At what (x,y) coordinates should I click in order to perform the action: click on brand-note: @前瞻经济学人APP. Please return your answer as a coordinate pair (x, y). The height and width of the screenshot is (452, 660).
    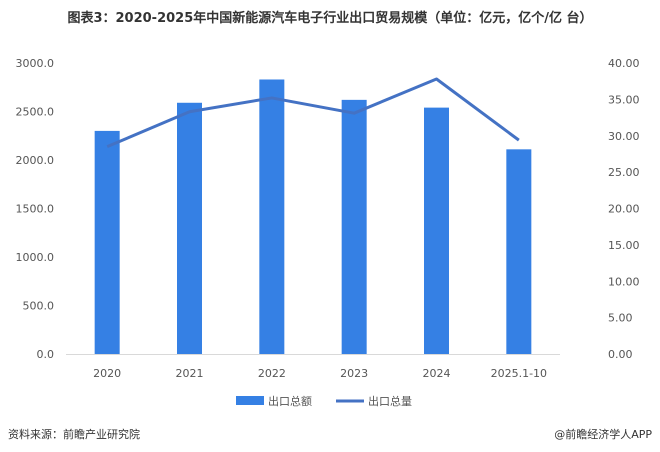
    Looking at the image, I should click on (603, 434).